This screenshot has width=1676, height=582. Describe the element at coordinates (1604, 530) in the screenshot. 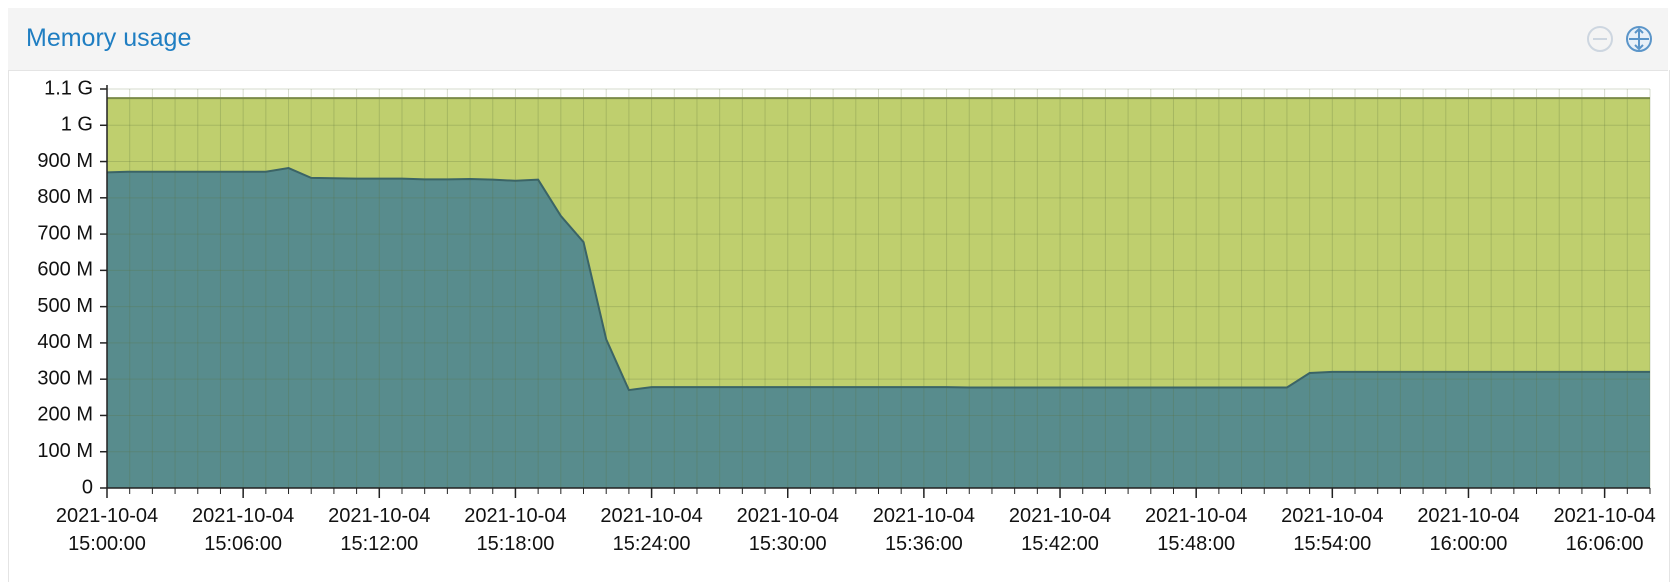

I see `x-tick-label: 2021-10-04 16:06:00` at that location.